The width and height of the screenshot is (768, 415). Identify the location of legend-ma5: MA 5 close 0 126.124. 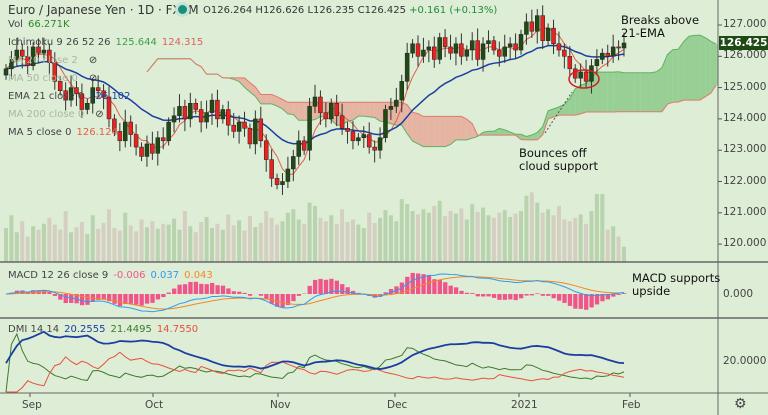
(65, 132).